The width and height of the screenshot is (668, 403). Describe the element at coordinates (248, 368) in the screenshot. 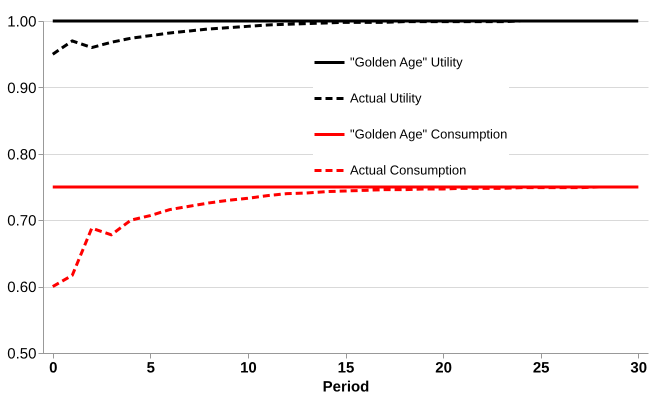

I see `x-tick-label: 10` at that location.